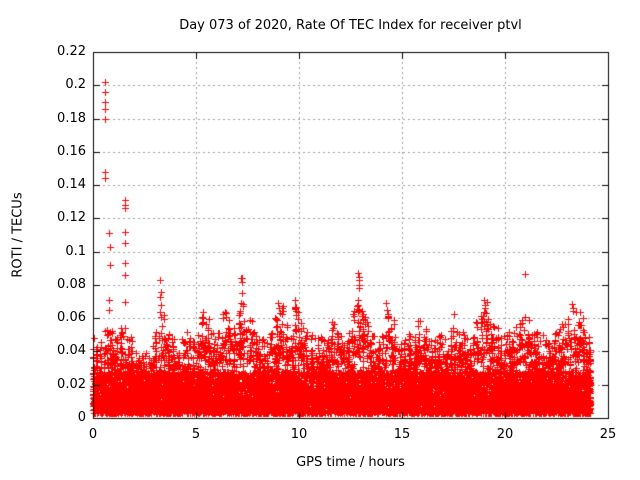 This screenshot has width=640, height=480. What do you see at coordinates (93, 434) in the screenshot?
I see `x-tick-label: 0` at bounding box center [93, 434].